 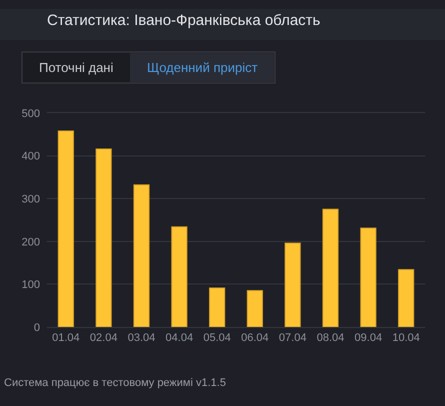 What do you see at coordinates (31, 242) in the screenshot?
I see `y-tick-label: 200` at bounding box center [31, 242].